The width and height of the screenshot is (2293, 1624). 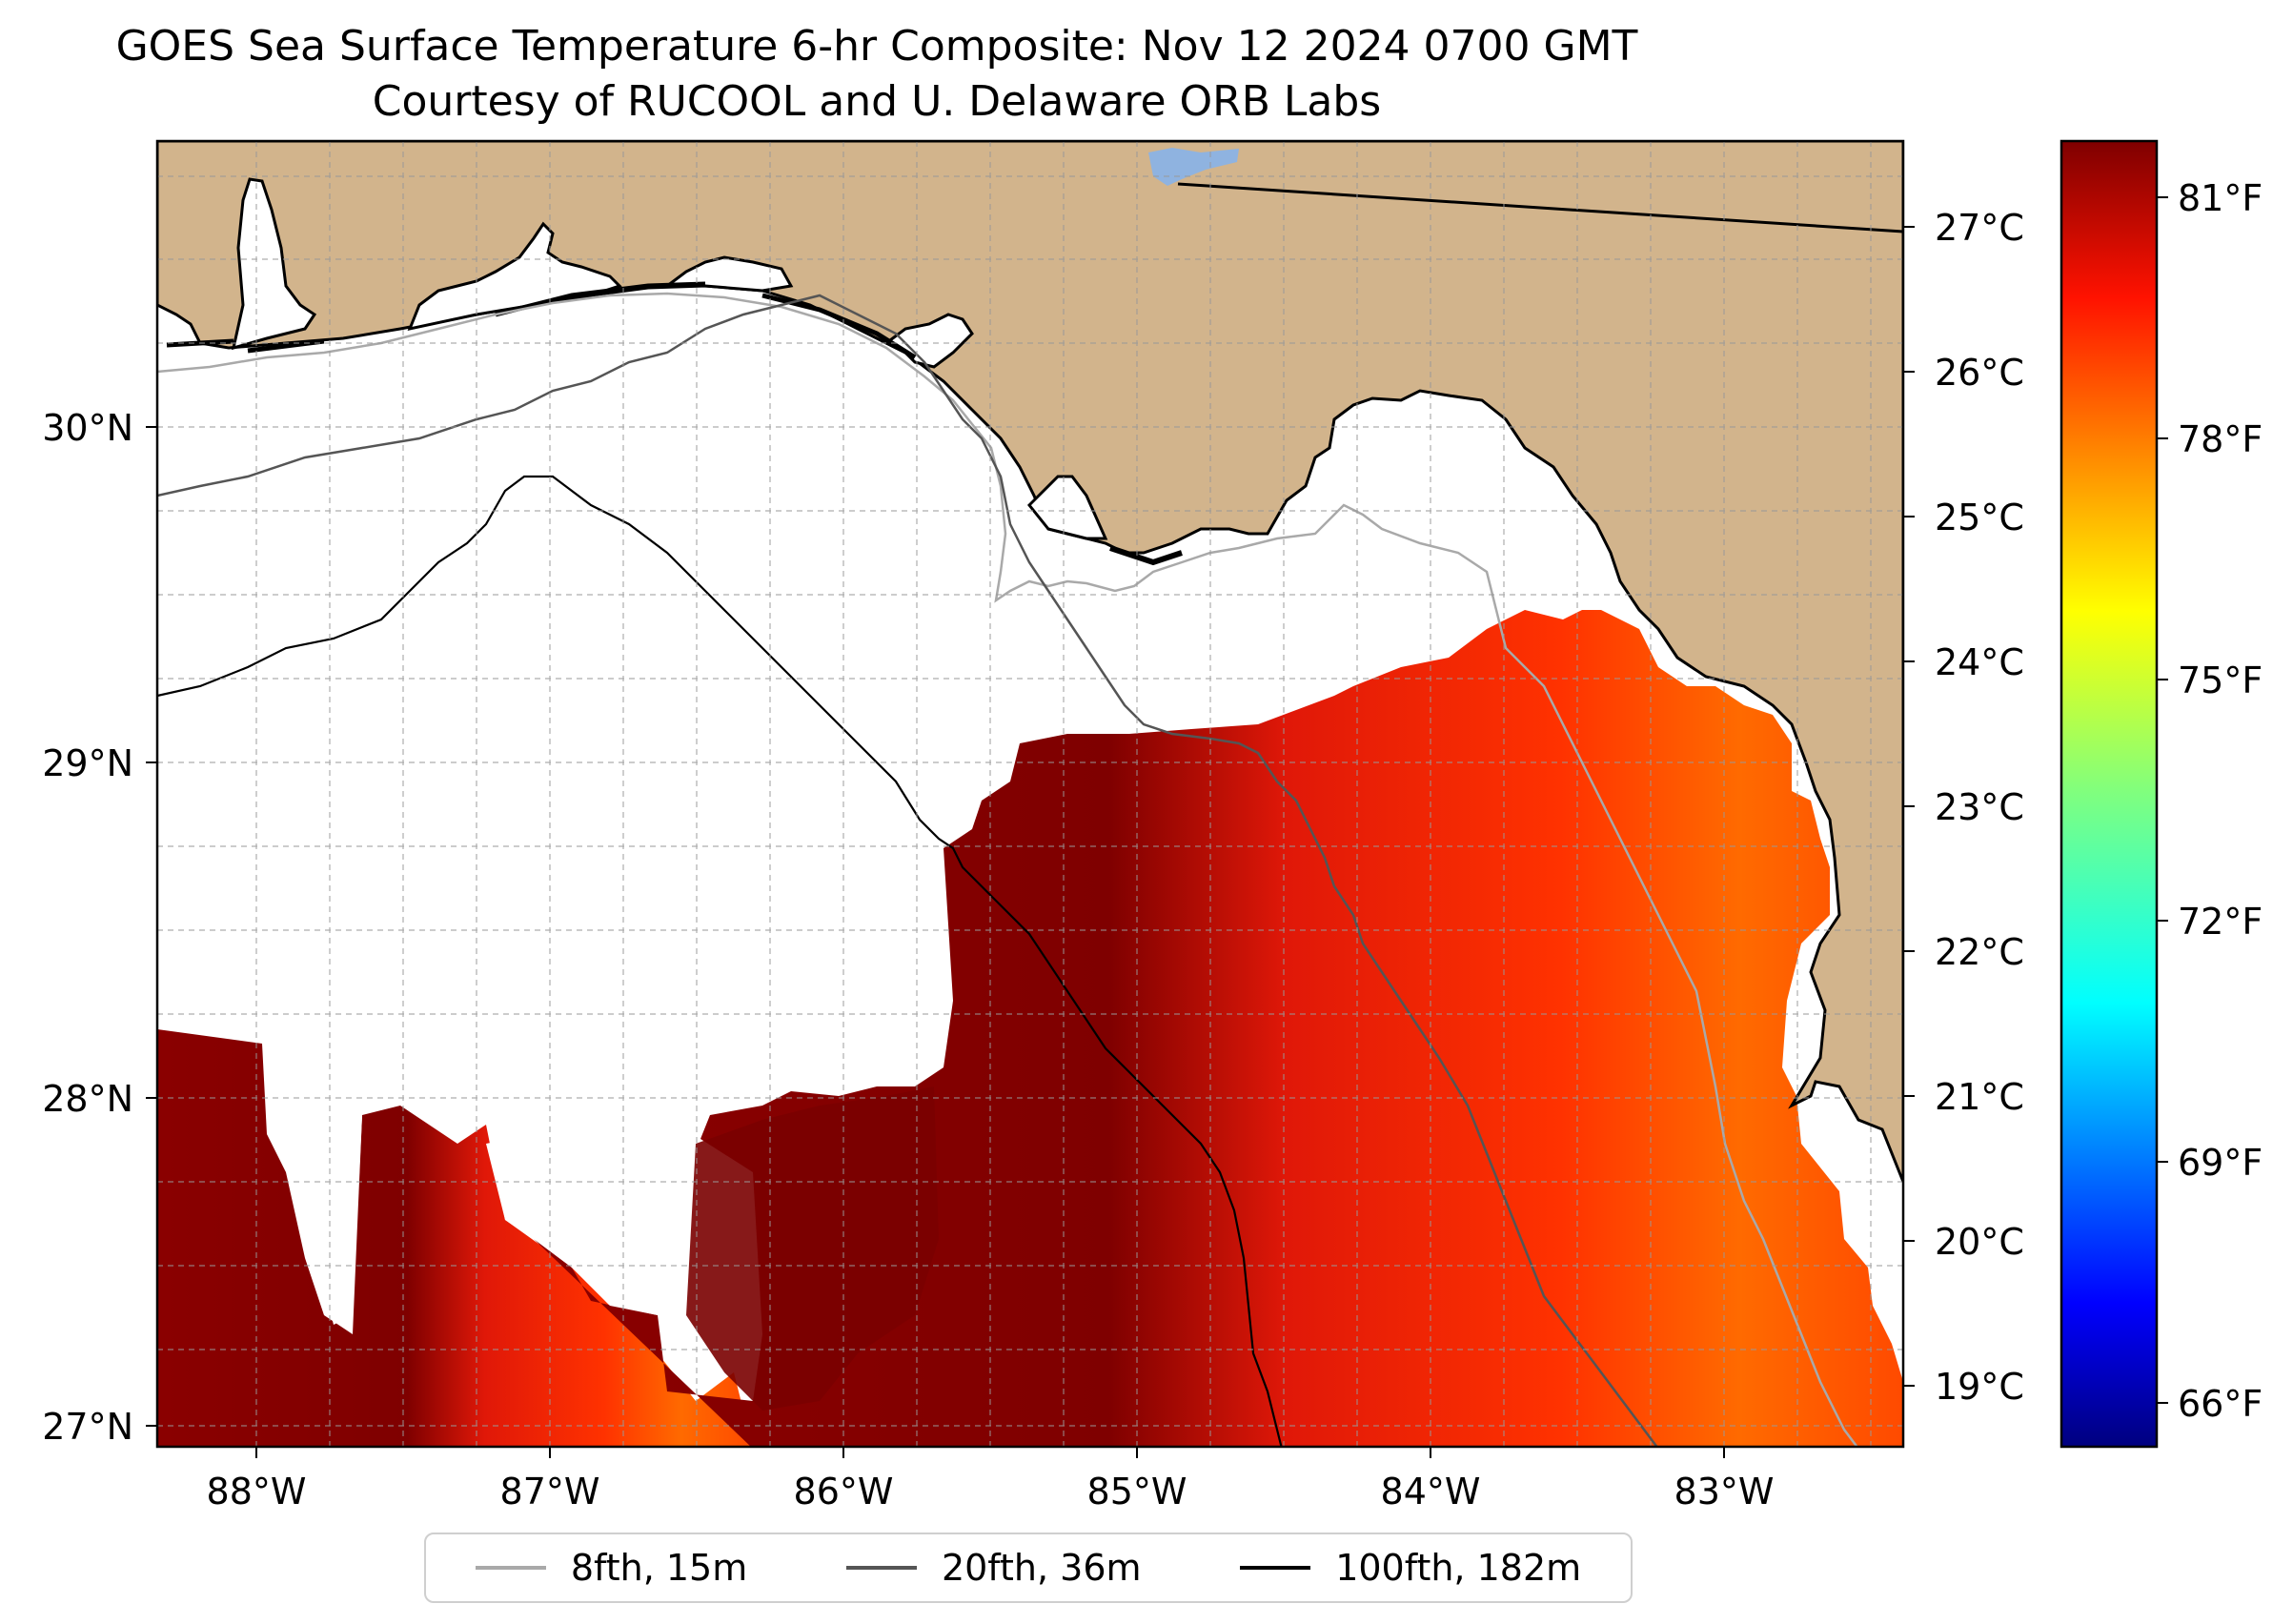 What do you see at coordinates (550, 1491) in the screenshot?
I see `lon-label: 87°W` at bounding box center [550, 1491].